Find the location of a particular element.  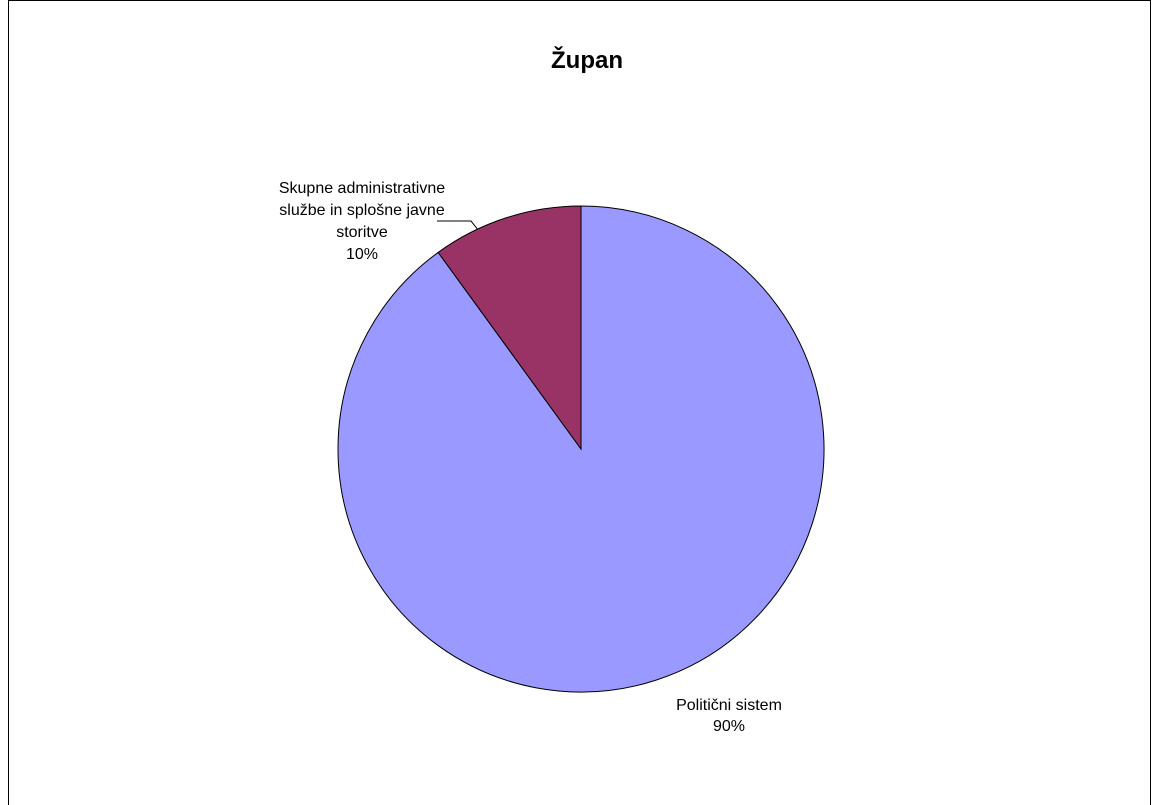

chart-title: Župan is located at coordinates (587, 60).